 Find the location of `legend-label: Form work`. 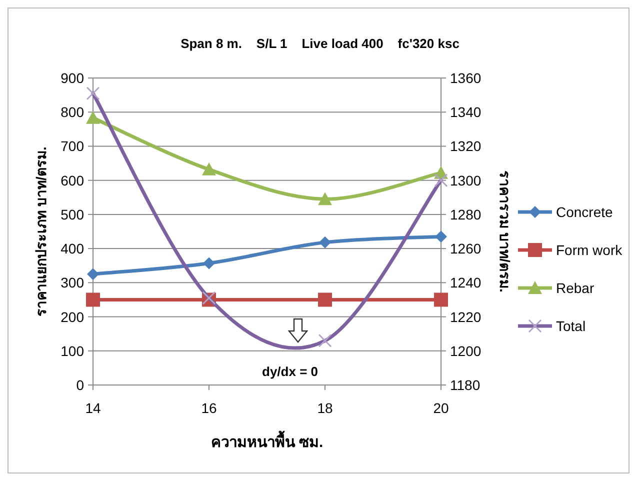

legend-label: Form work is located at coordinates (590, 250).